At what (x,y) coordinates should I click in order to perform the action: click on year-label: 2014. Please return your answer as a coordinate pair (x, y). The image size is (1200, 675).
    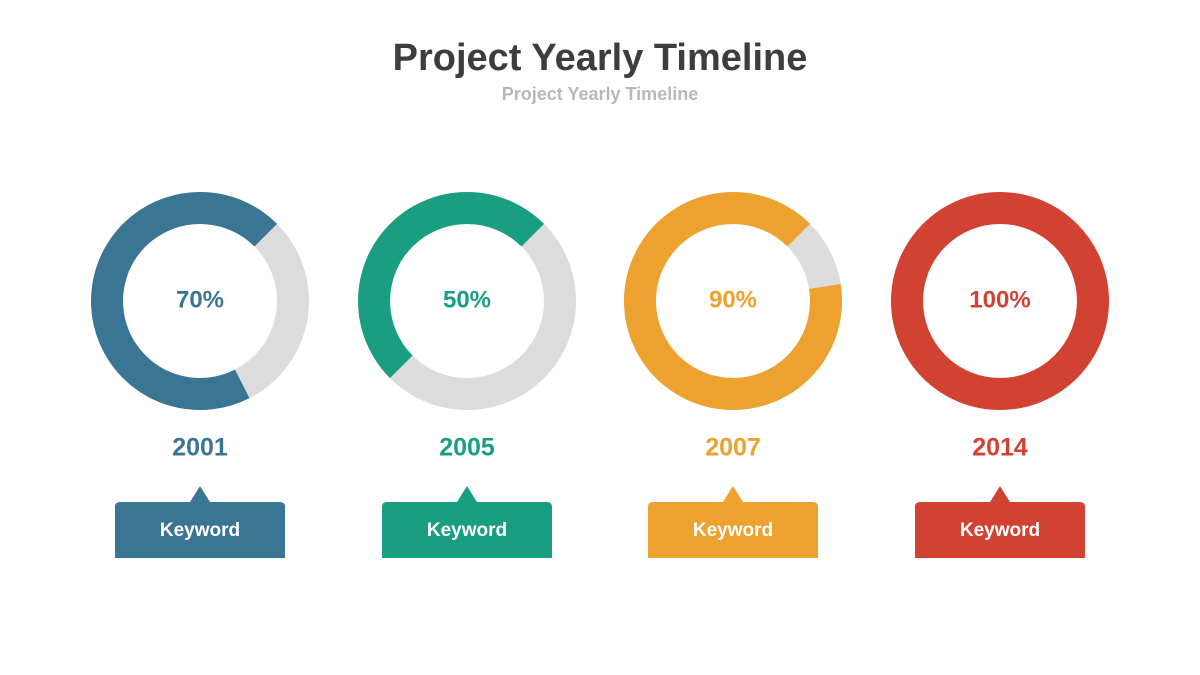
    Looking at the image, I should click on (1000, 448).